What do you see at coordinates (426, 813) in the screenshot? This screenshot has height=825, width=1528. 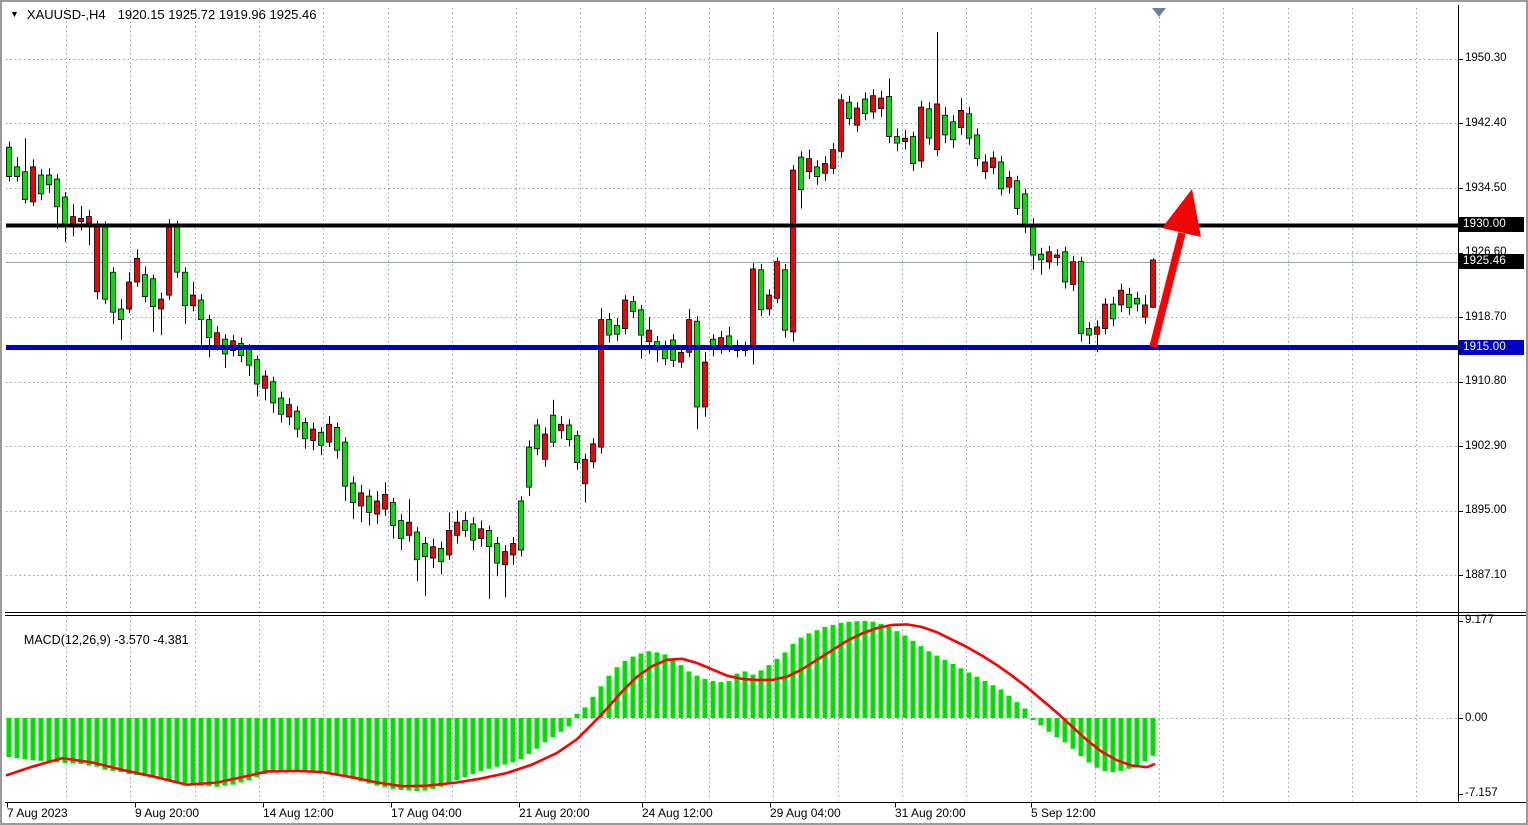 I see `time-axis-label: 17 Aug 04:00` at bounding box center [426, 813].